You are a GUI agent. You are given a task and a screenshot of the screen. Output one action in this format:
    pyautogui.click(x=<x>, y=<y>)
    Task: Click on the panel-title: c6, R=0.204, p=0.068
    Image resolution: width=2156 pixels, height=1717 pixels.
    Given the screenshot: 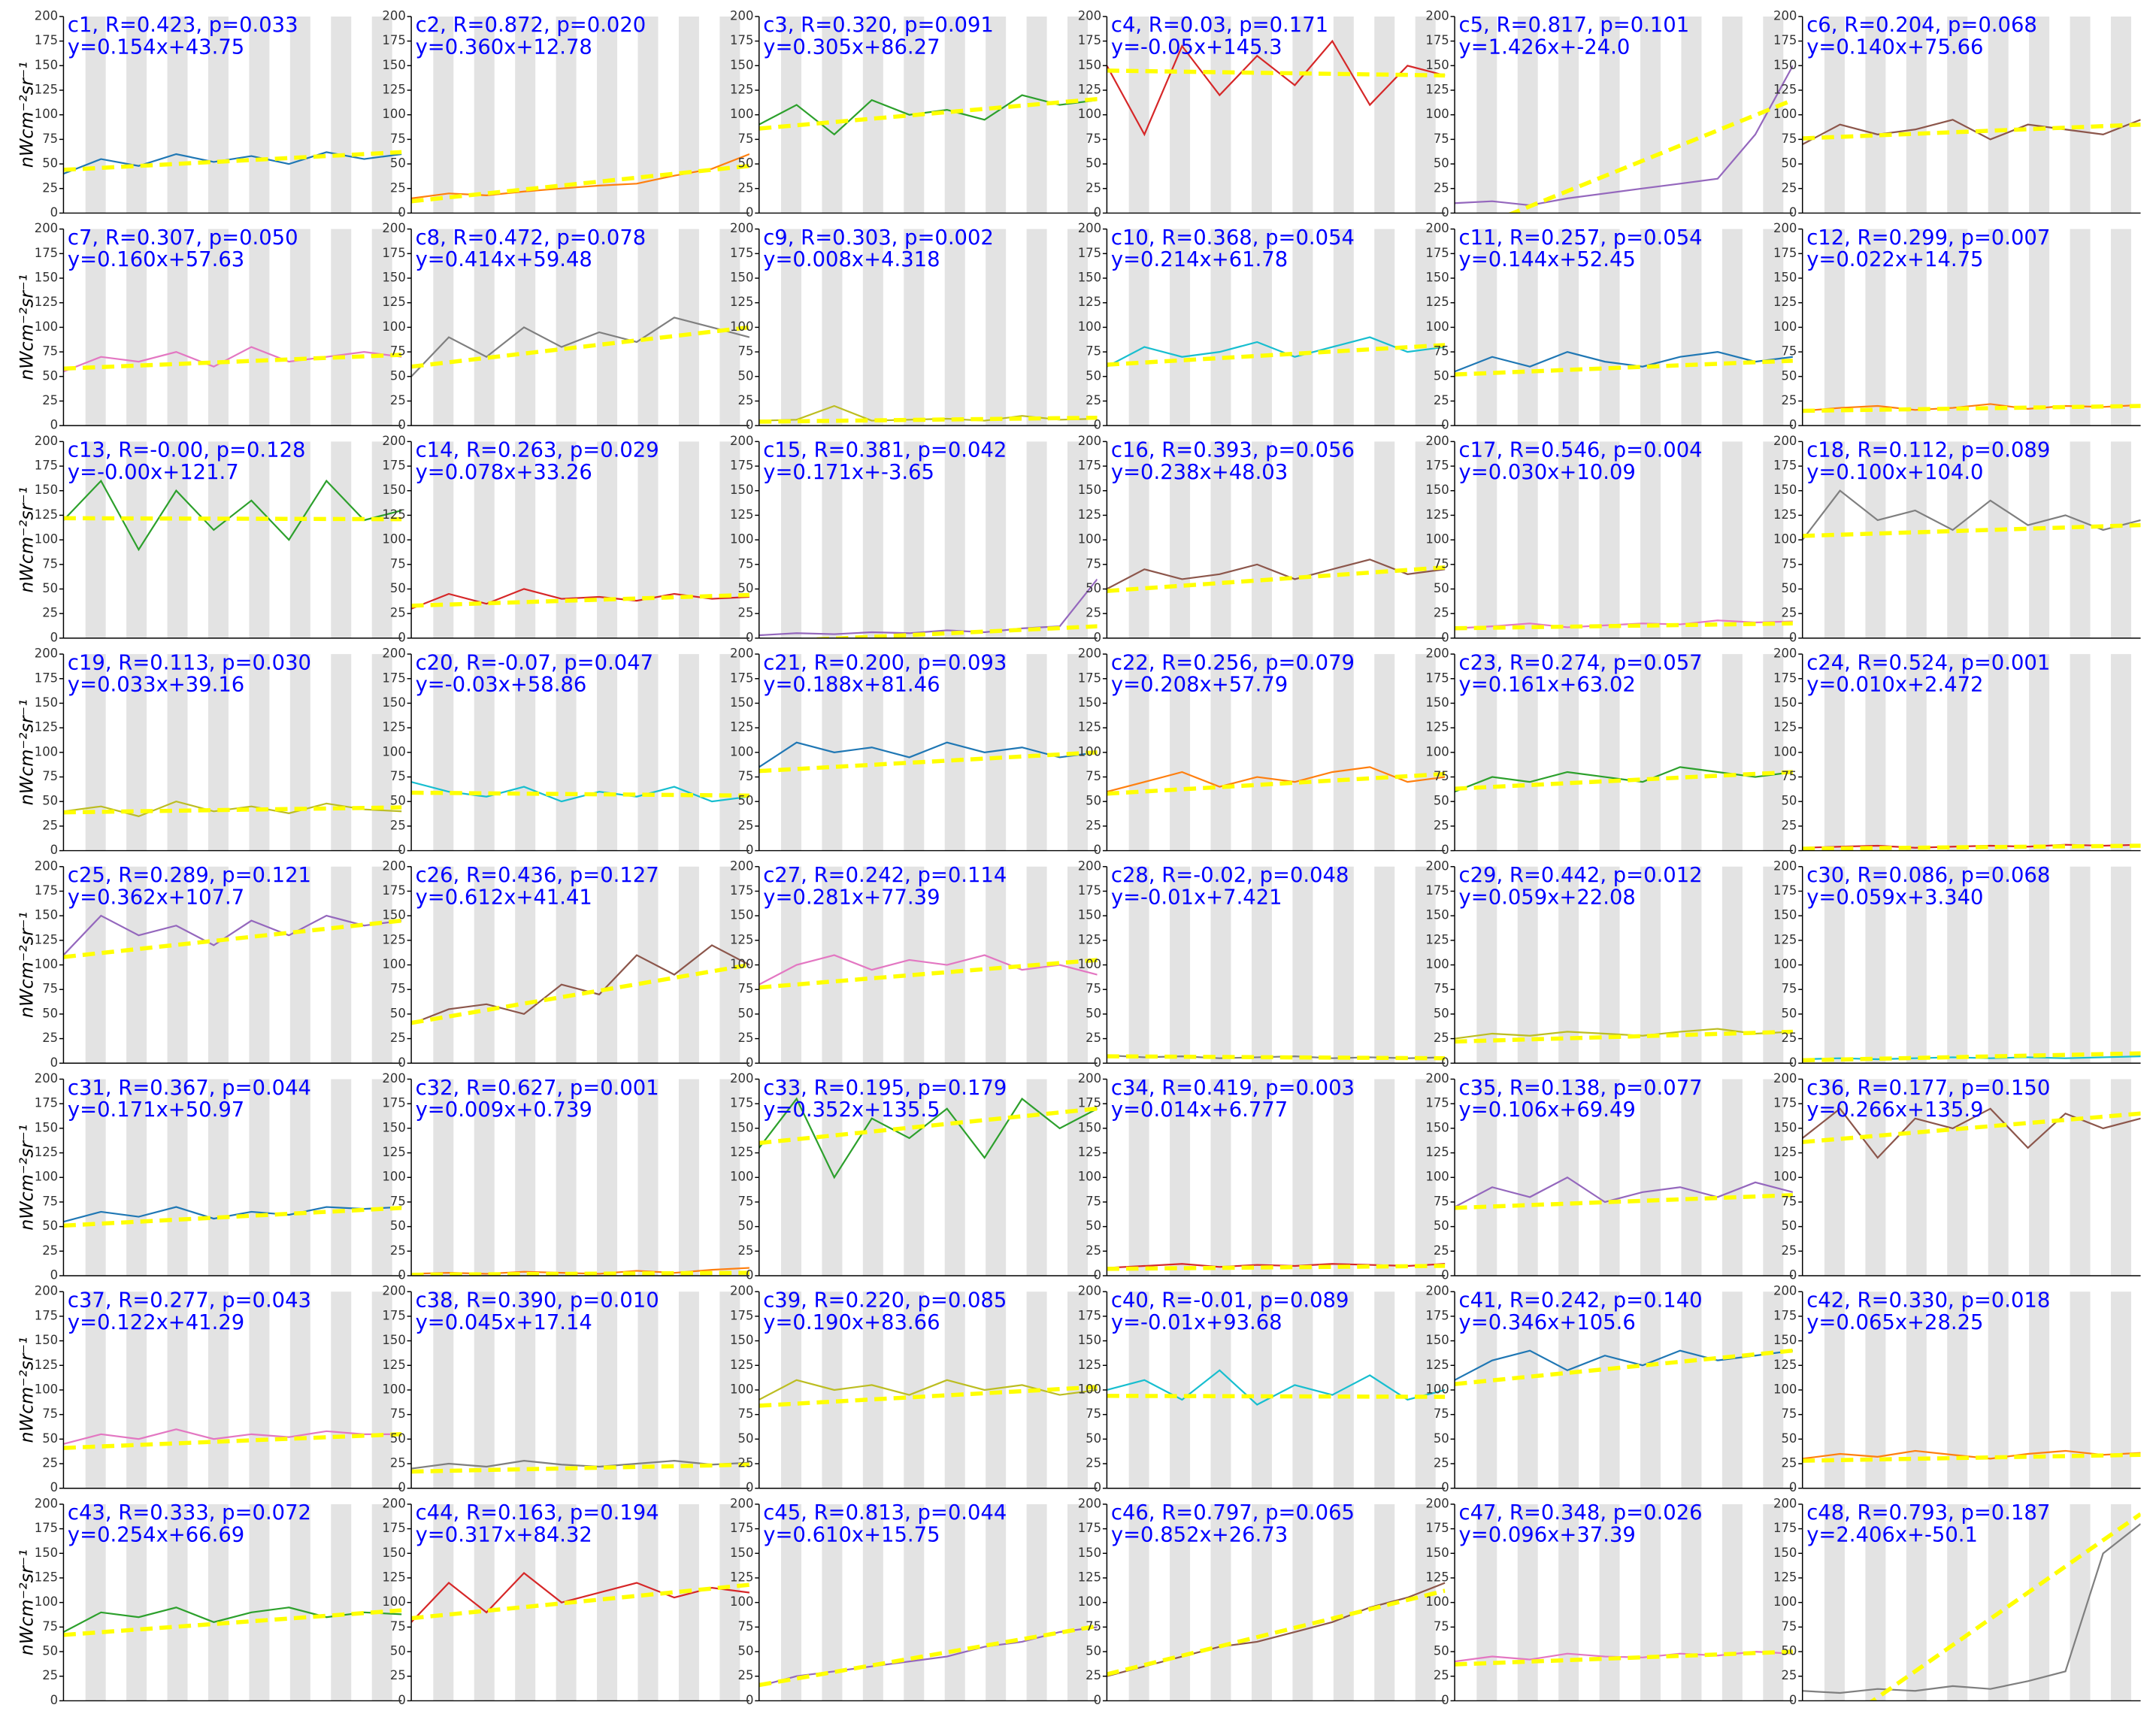 What is the action you would take?
    pyautogui.click(x=1922, y=25)
    